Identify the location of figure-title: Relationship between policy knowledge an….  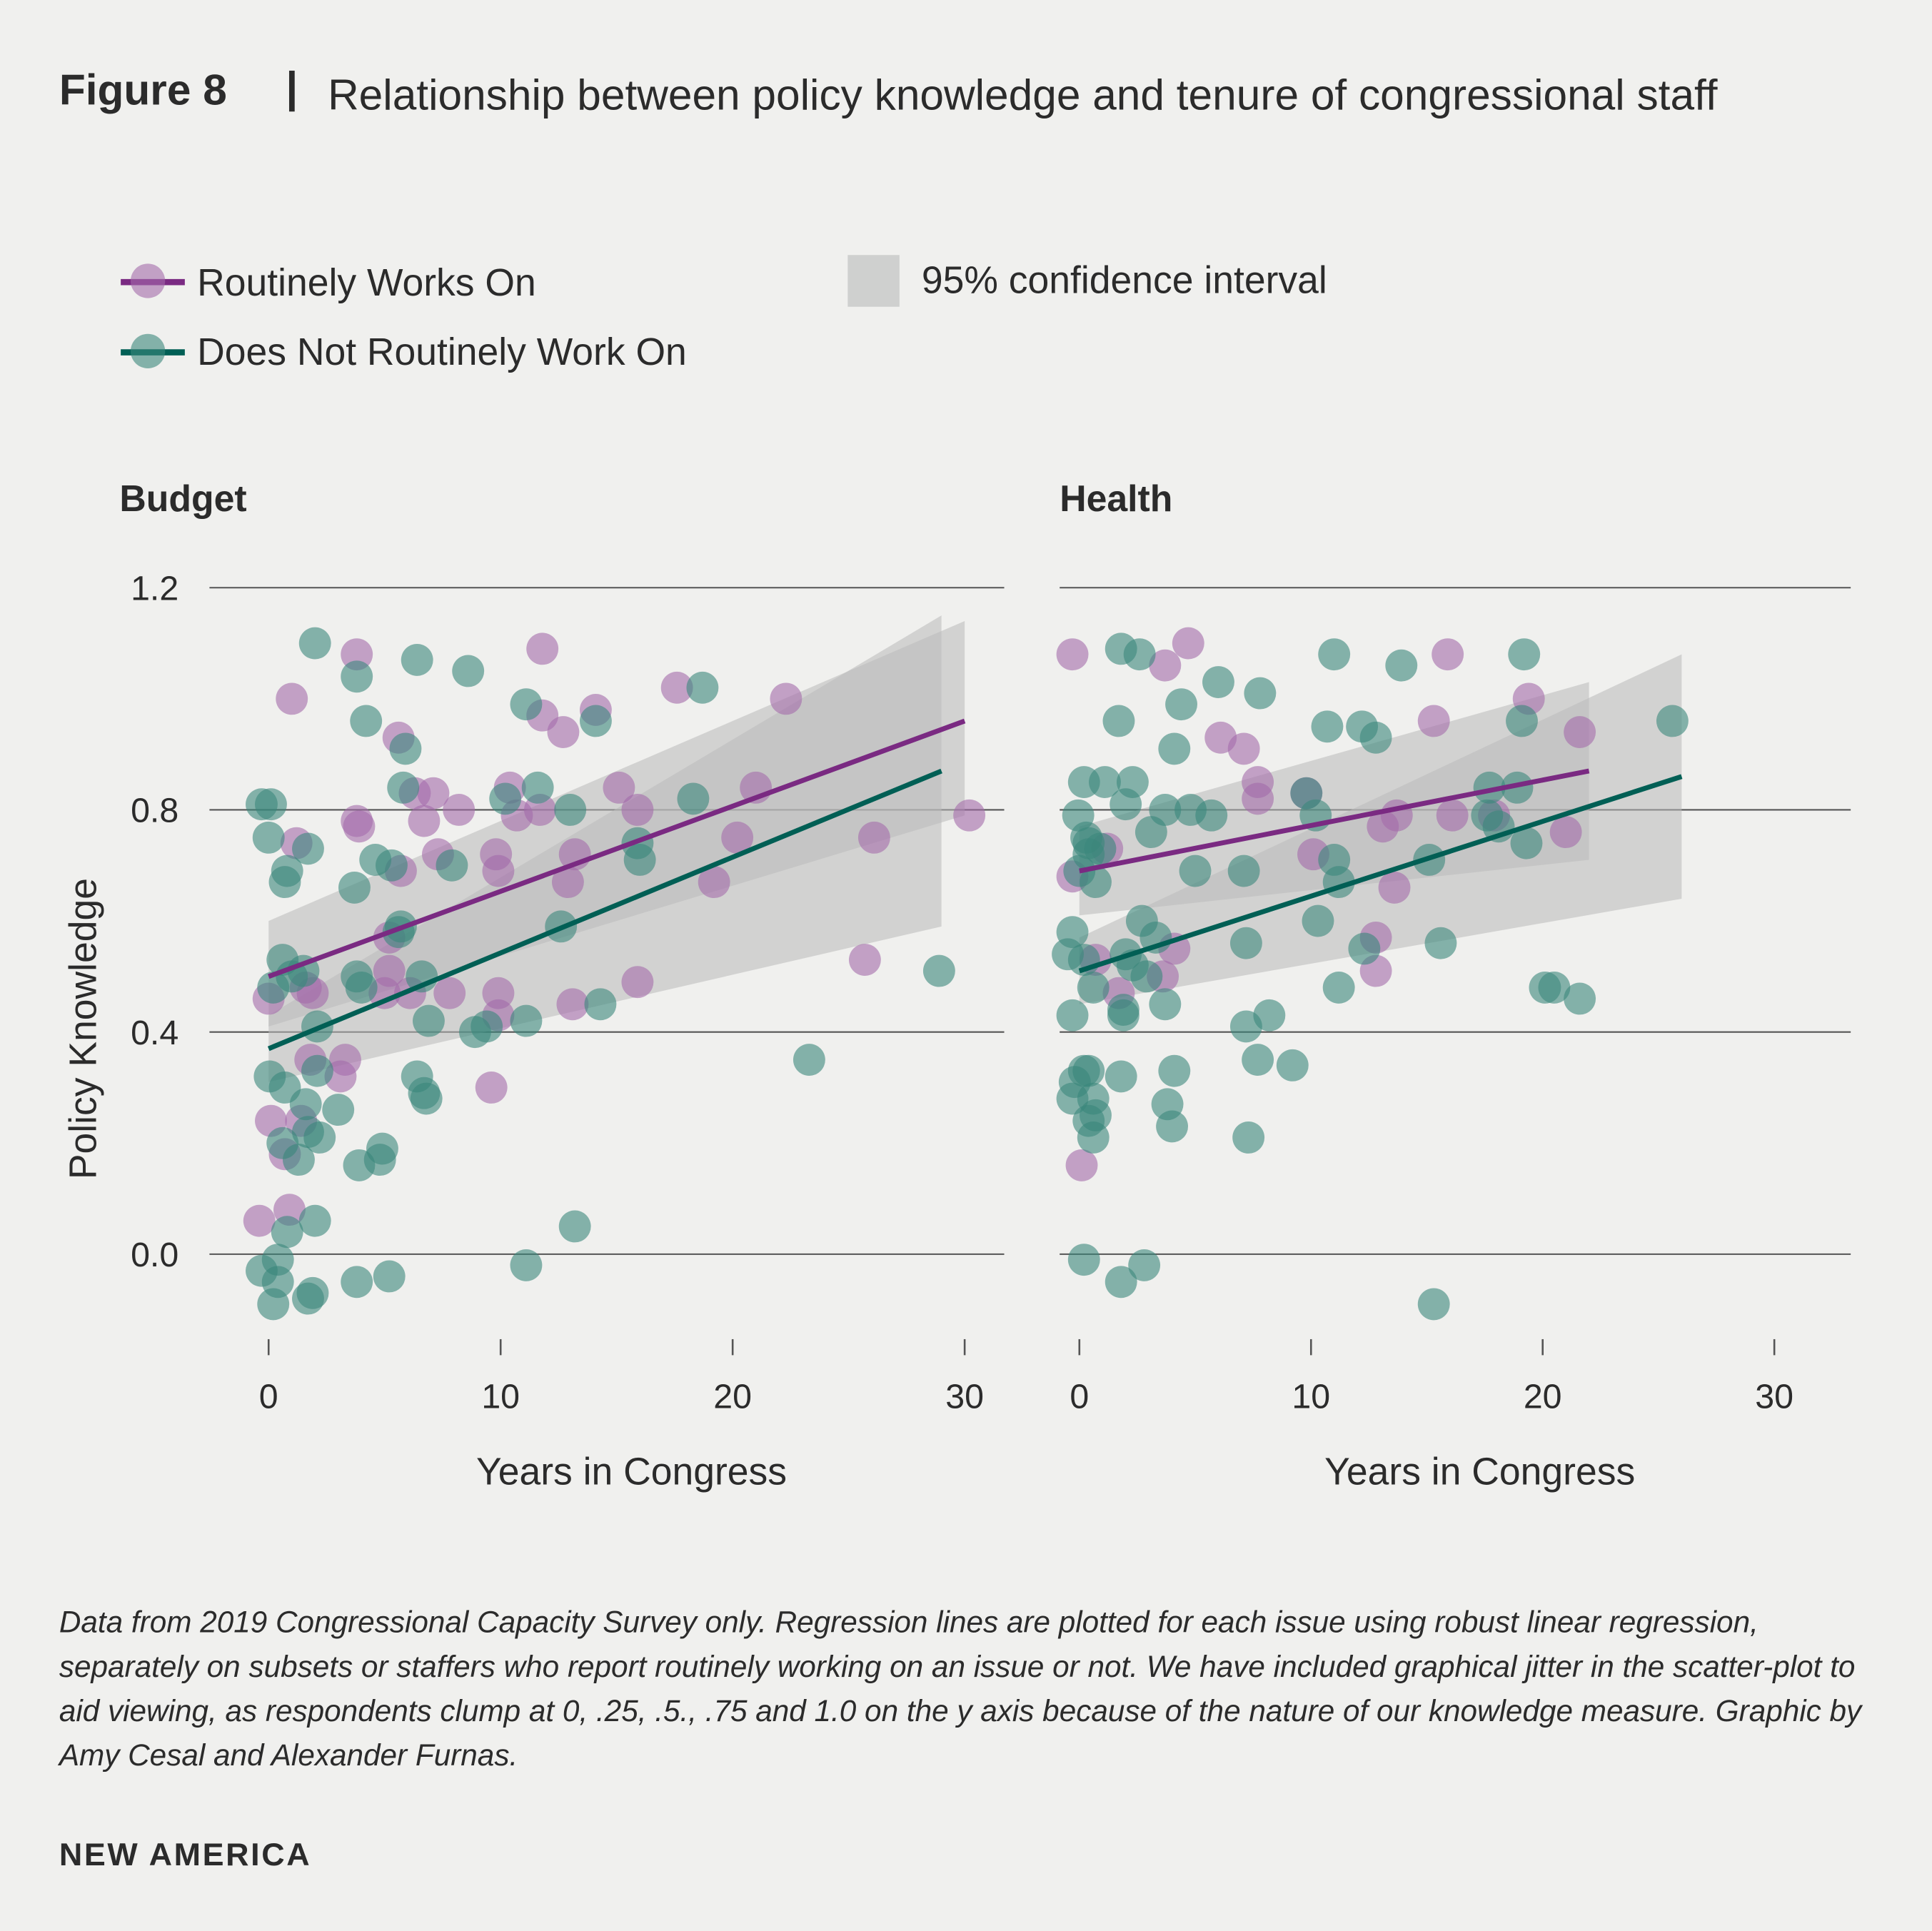
(1023, 96).